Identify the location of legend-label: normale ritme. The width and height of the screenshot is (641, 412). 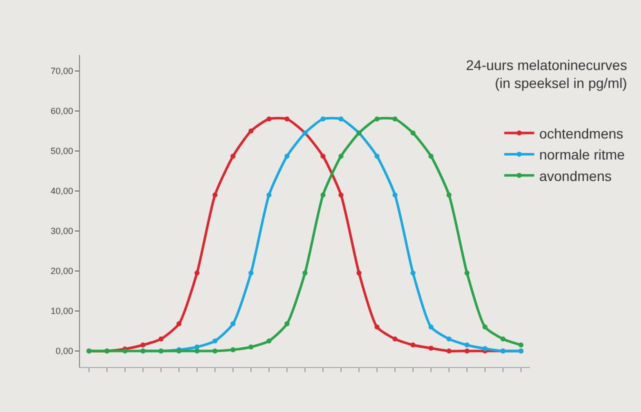
(582, 154).